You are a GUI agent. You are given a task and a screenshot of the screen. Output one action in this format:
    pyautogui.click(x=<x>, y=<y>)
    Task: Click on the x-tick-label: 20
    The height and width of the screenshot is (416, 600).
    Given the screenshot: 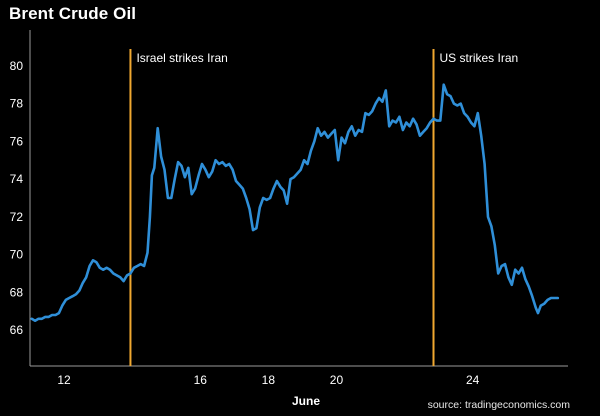 What is the action you would take?
    pyautogui.click(x=337, y=380)
    